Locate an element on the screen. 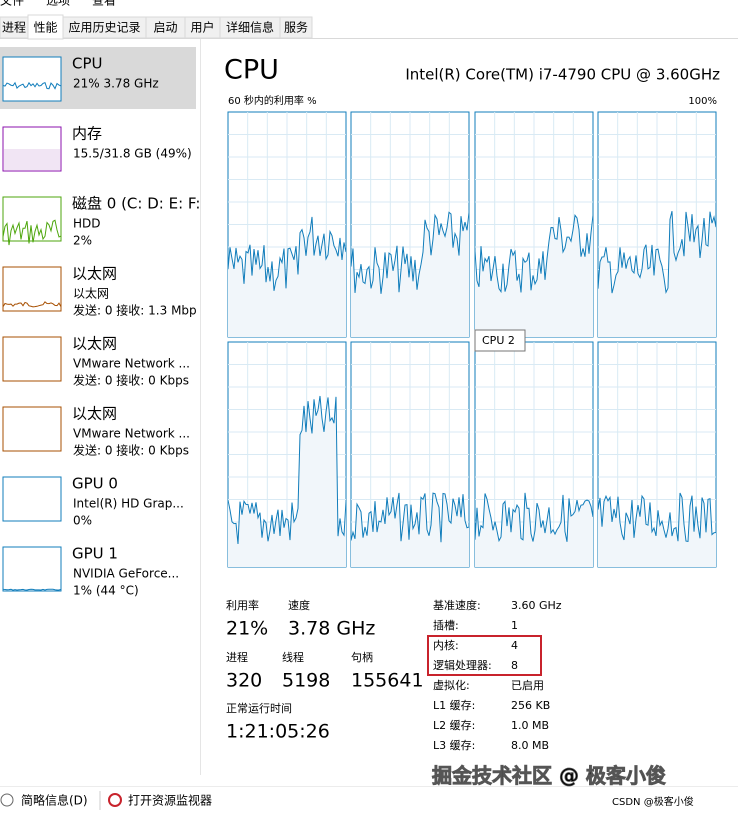 This screenshot has height=815, width=738. detail-label: 虚拟化: is located at coordinates (451, 685).